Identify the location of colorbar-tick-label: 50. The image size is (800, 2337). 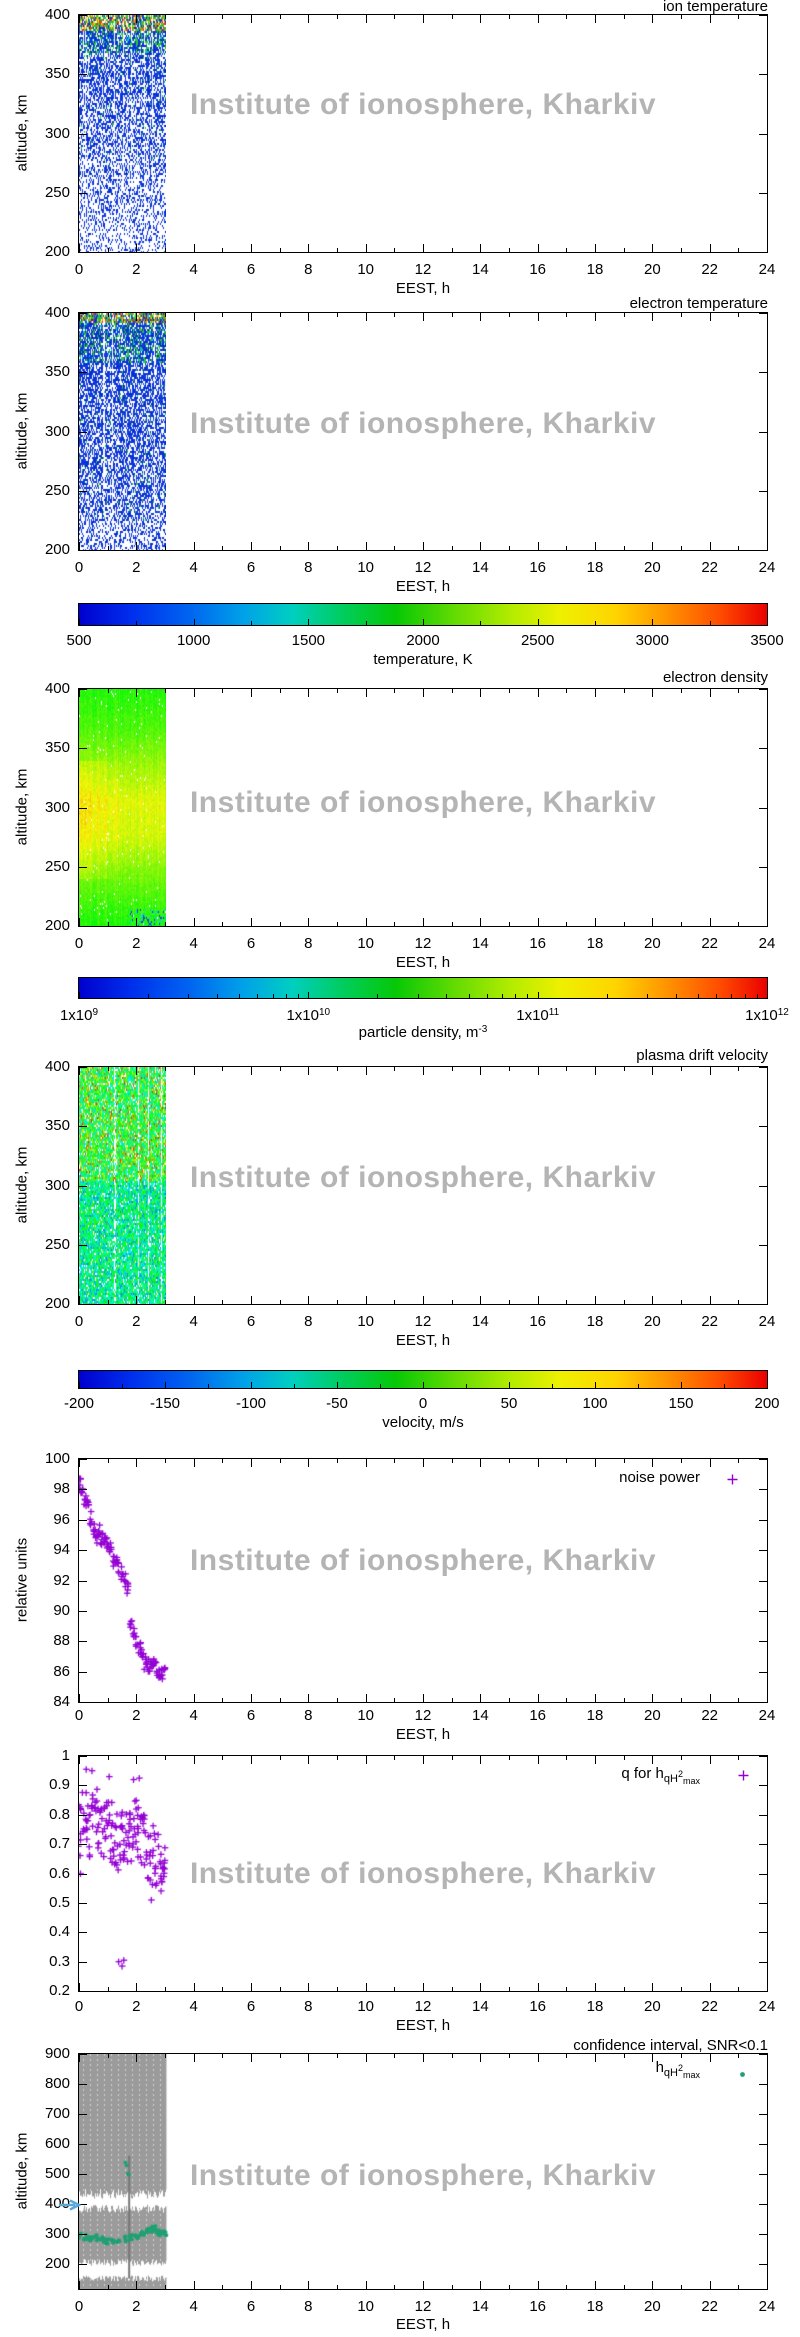
(509, 1403).